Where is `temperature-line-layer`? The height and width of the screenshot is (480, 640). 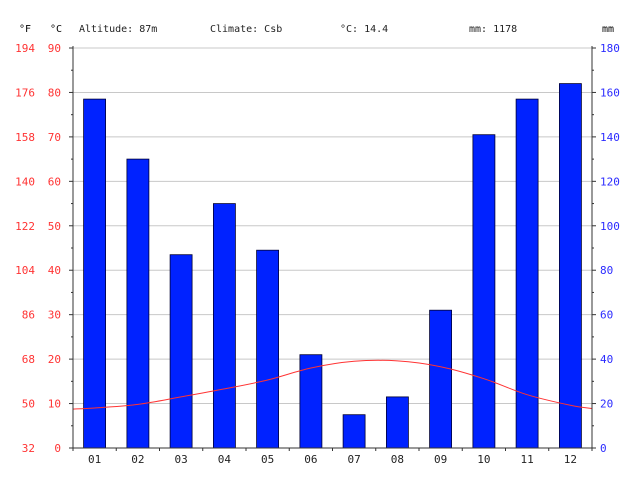
temperature-line-layer is located at coordinates (332, 384).